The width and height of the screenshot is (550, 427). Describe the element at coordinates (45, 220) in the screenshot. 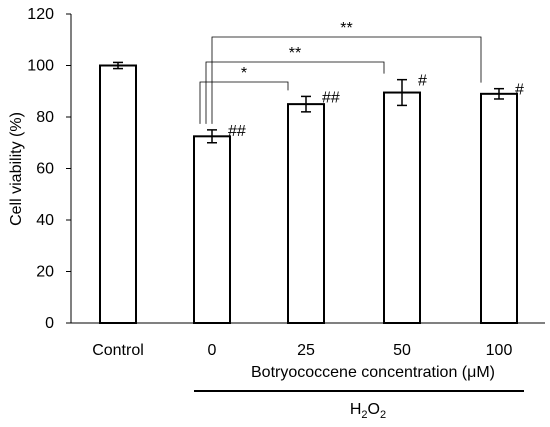

I see `y-tick-label: 40` at that location.